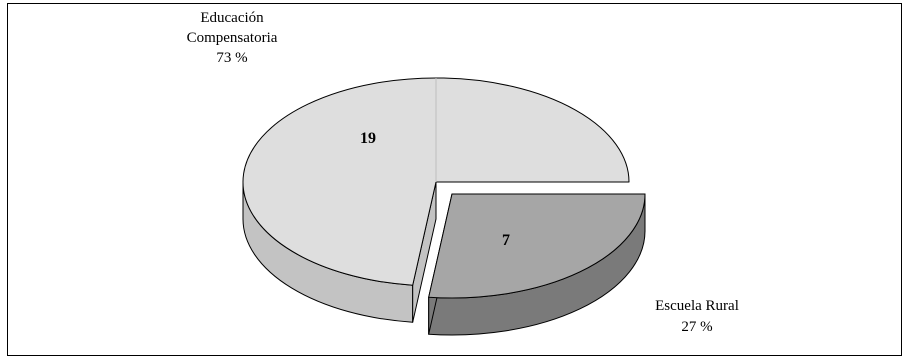 This screenshot has height=358, width=904. What do you see at coordinates (232, 38) in the screenshot?
I see `slice-label-educacion-line-2: Compensatoria` at bounding box center [232, 38].